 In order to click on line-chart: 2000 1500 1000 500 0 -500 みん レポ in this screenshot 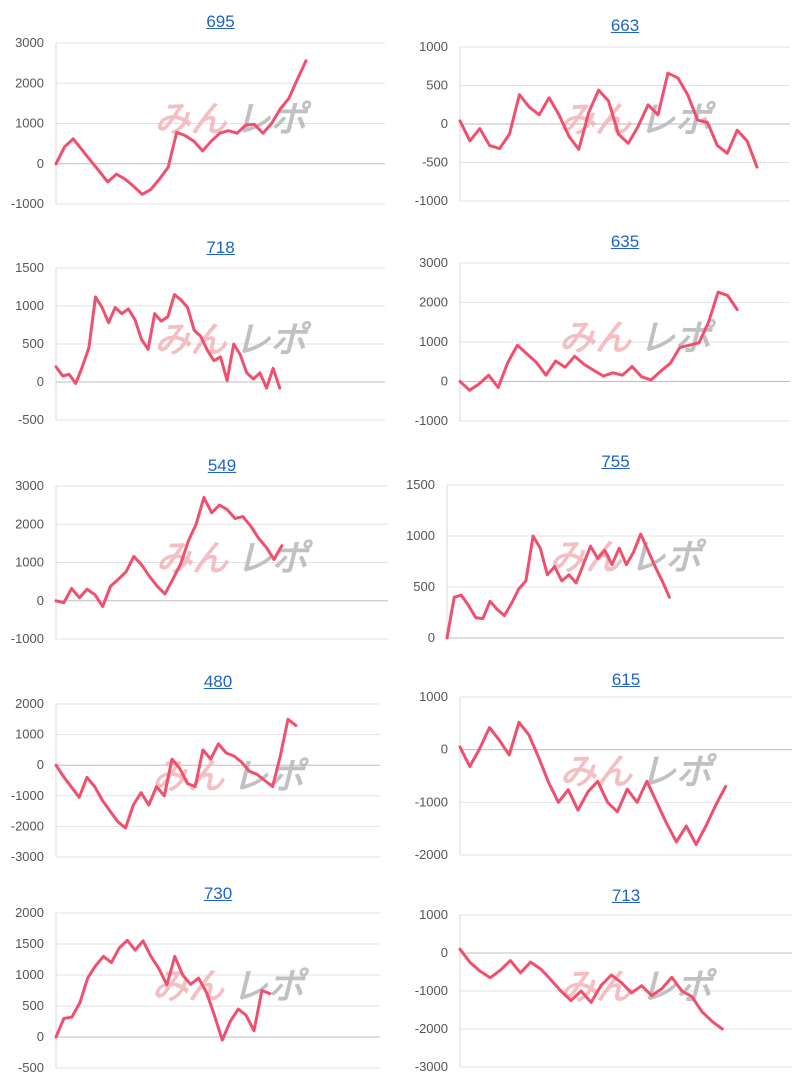, I will do `click(197, 990)`.